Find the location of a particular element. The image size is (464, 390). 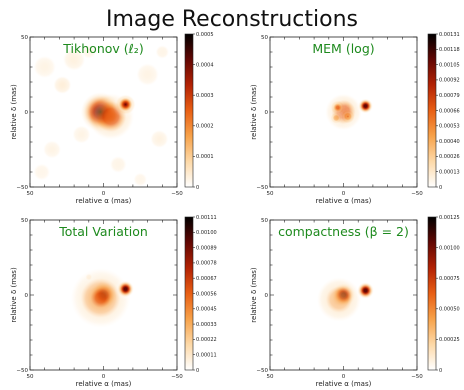

colorbar-tick-label: 0.00033 is located at coordinates (206, 325).